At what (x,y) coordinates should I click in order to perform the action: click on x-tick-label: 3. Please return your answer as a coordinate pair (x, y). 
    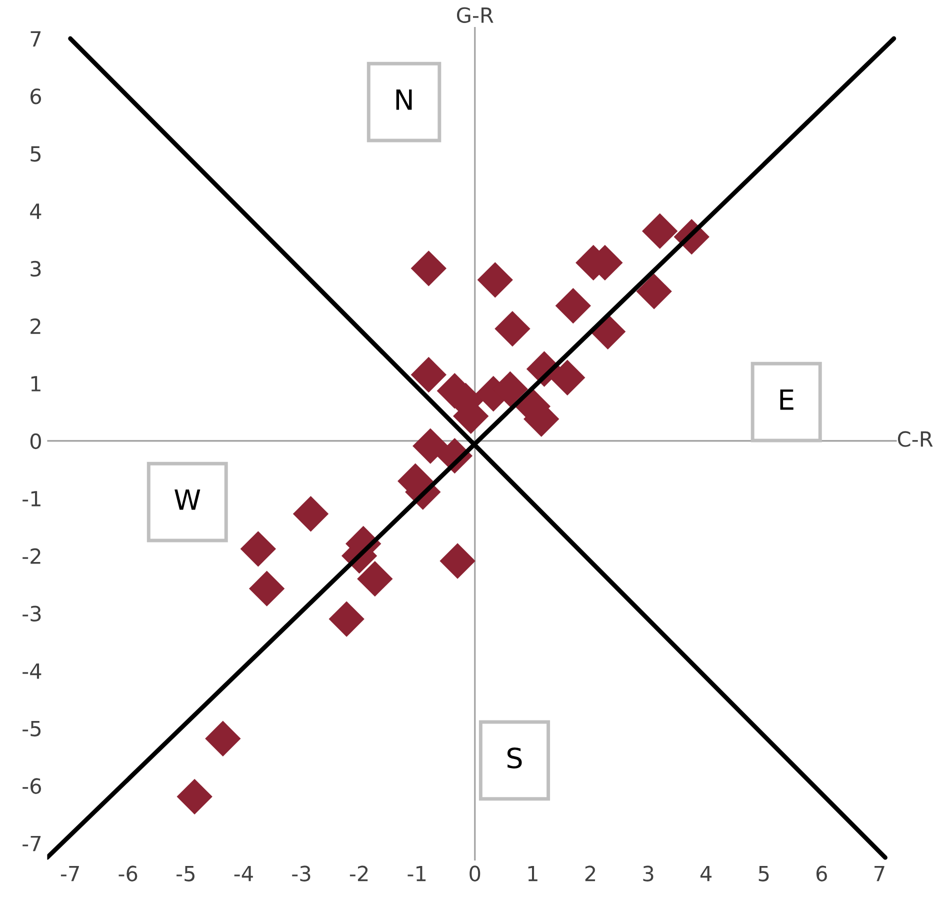
    Looking at the image, I should click on (648, 874).